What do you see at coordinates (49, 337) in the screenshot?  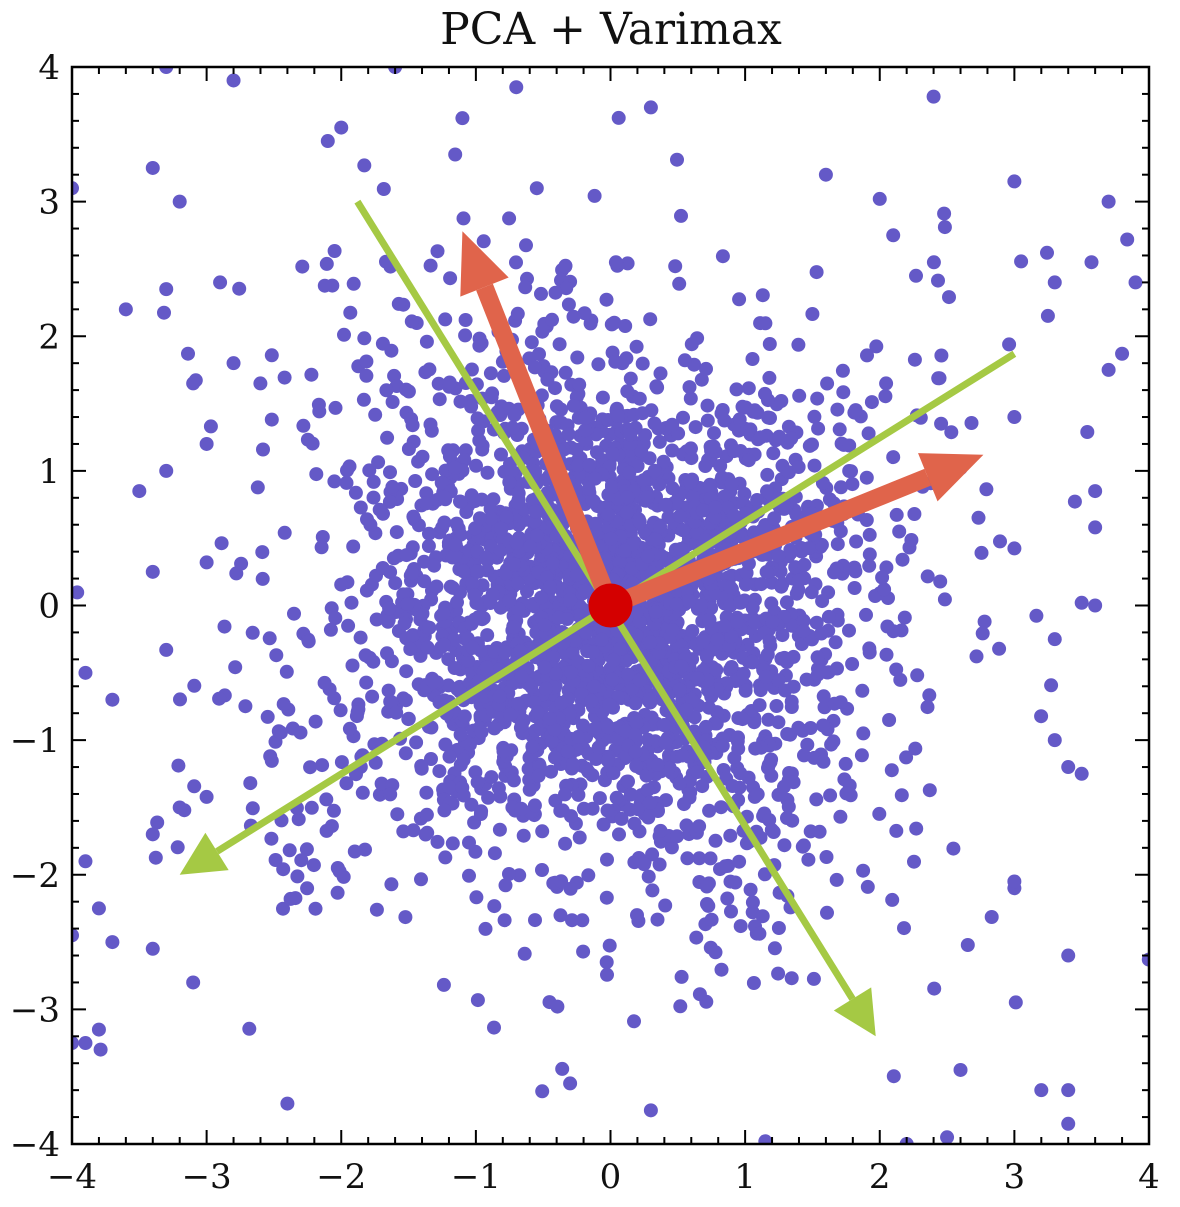 I see `y-tick-label: 2` at bounding box center [49, 337].